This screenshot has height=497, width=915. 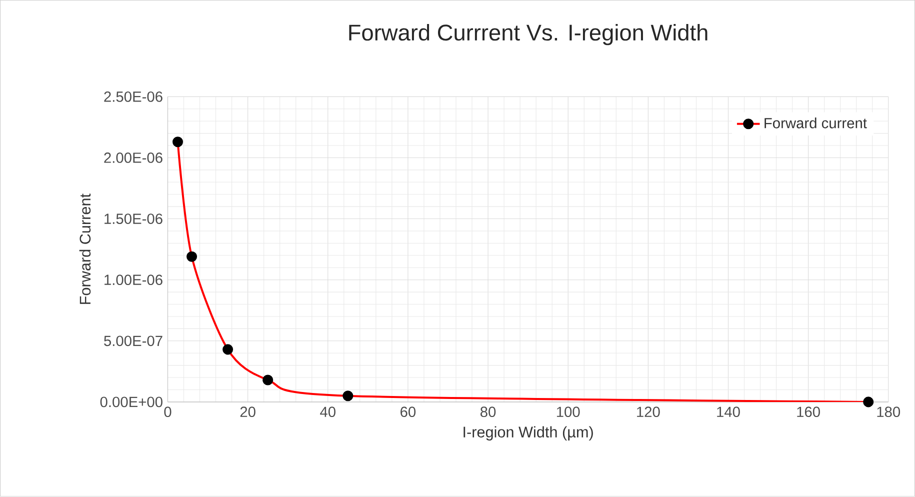 I want to click on x-tick-label: 20, so click(x=248, y=412).